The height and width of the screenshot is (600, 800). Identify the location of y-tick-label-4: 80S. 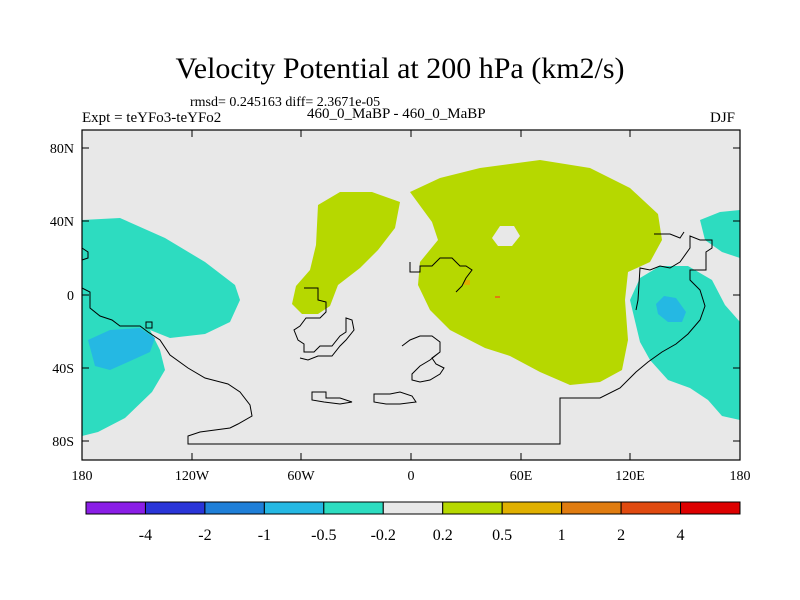
(63, 442).